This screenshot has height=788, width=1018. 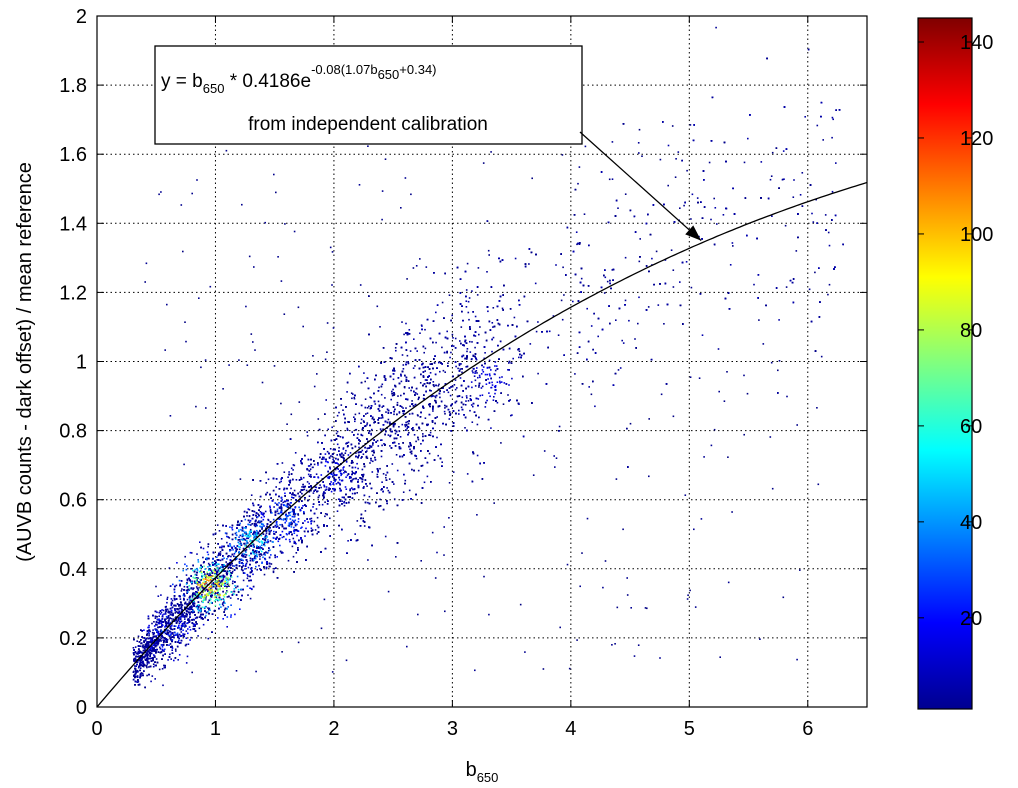 I want to click on colorbar-gradient, so click(x=945, y=363).